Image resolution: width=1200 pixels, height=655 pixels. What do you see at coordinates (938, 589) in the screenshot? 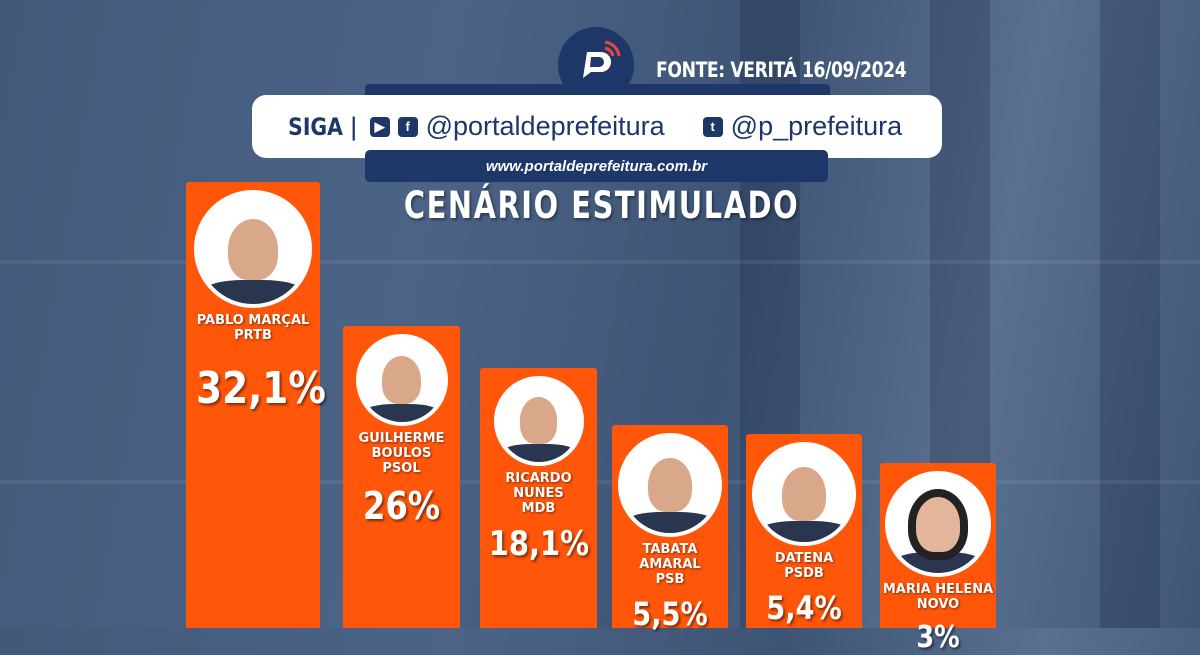
I see `candidate-name: MARIA HELENA` at bounding box center [938, 589].